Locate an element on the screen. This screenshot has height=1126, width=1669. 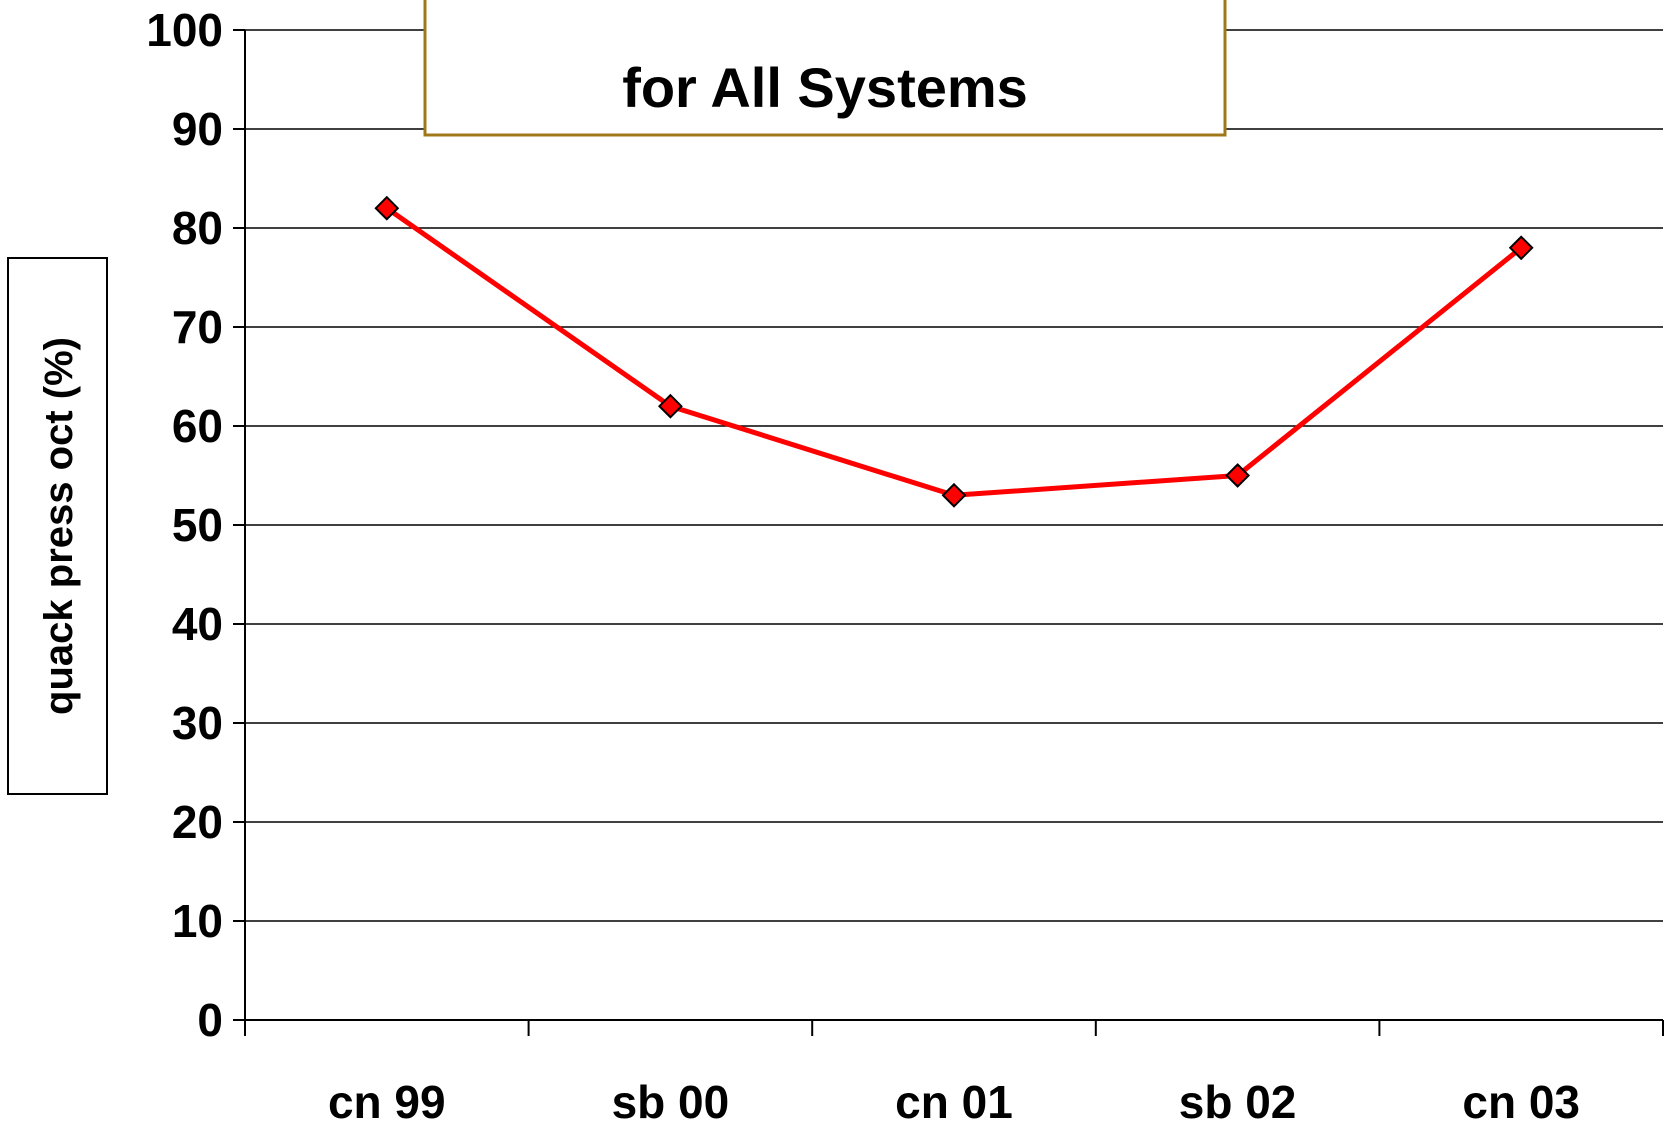
y-tick-label-0: 0 is located at coordinates (210, 1020).